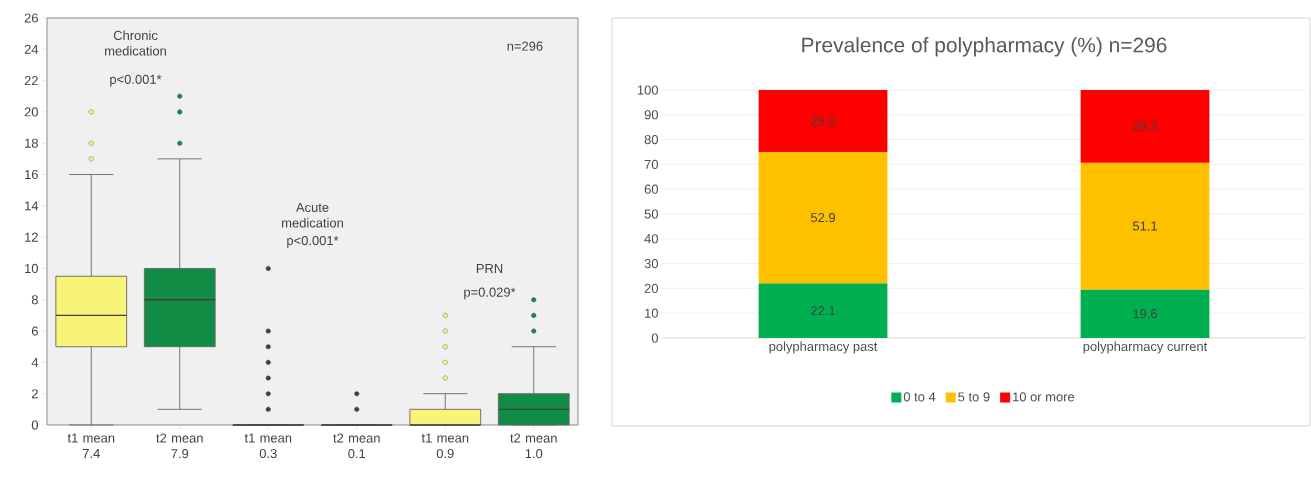 The height and width of the screenshot is (482, 1311). Describe the element at coordinates (651, 239) in the screenshot. I see `y-tick-label: 40` at that location.